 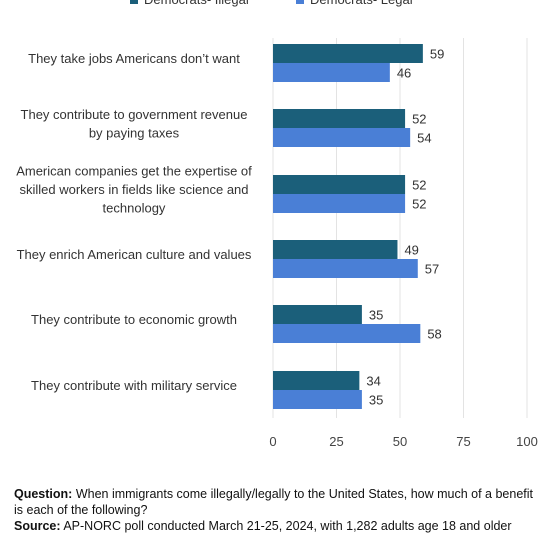 What do you see at coordinates (272, 441) in the screenshot?
I see `x-tick-label-0: 0` at bounding box center [272, 441].